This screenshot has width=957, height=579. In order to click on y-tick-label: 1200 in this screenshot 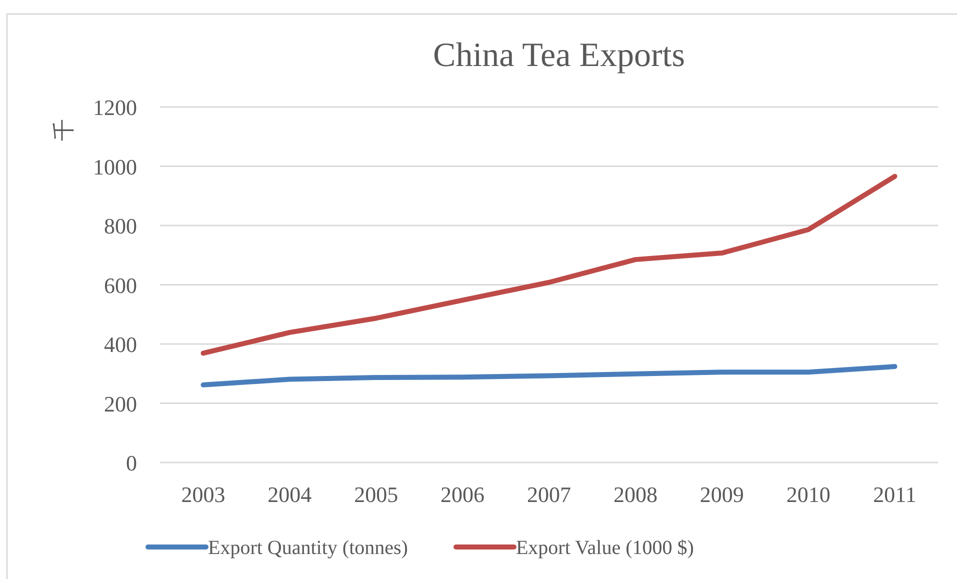, I will do `click(115, 107)`.